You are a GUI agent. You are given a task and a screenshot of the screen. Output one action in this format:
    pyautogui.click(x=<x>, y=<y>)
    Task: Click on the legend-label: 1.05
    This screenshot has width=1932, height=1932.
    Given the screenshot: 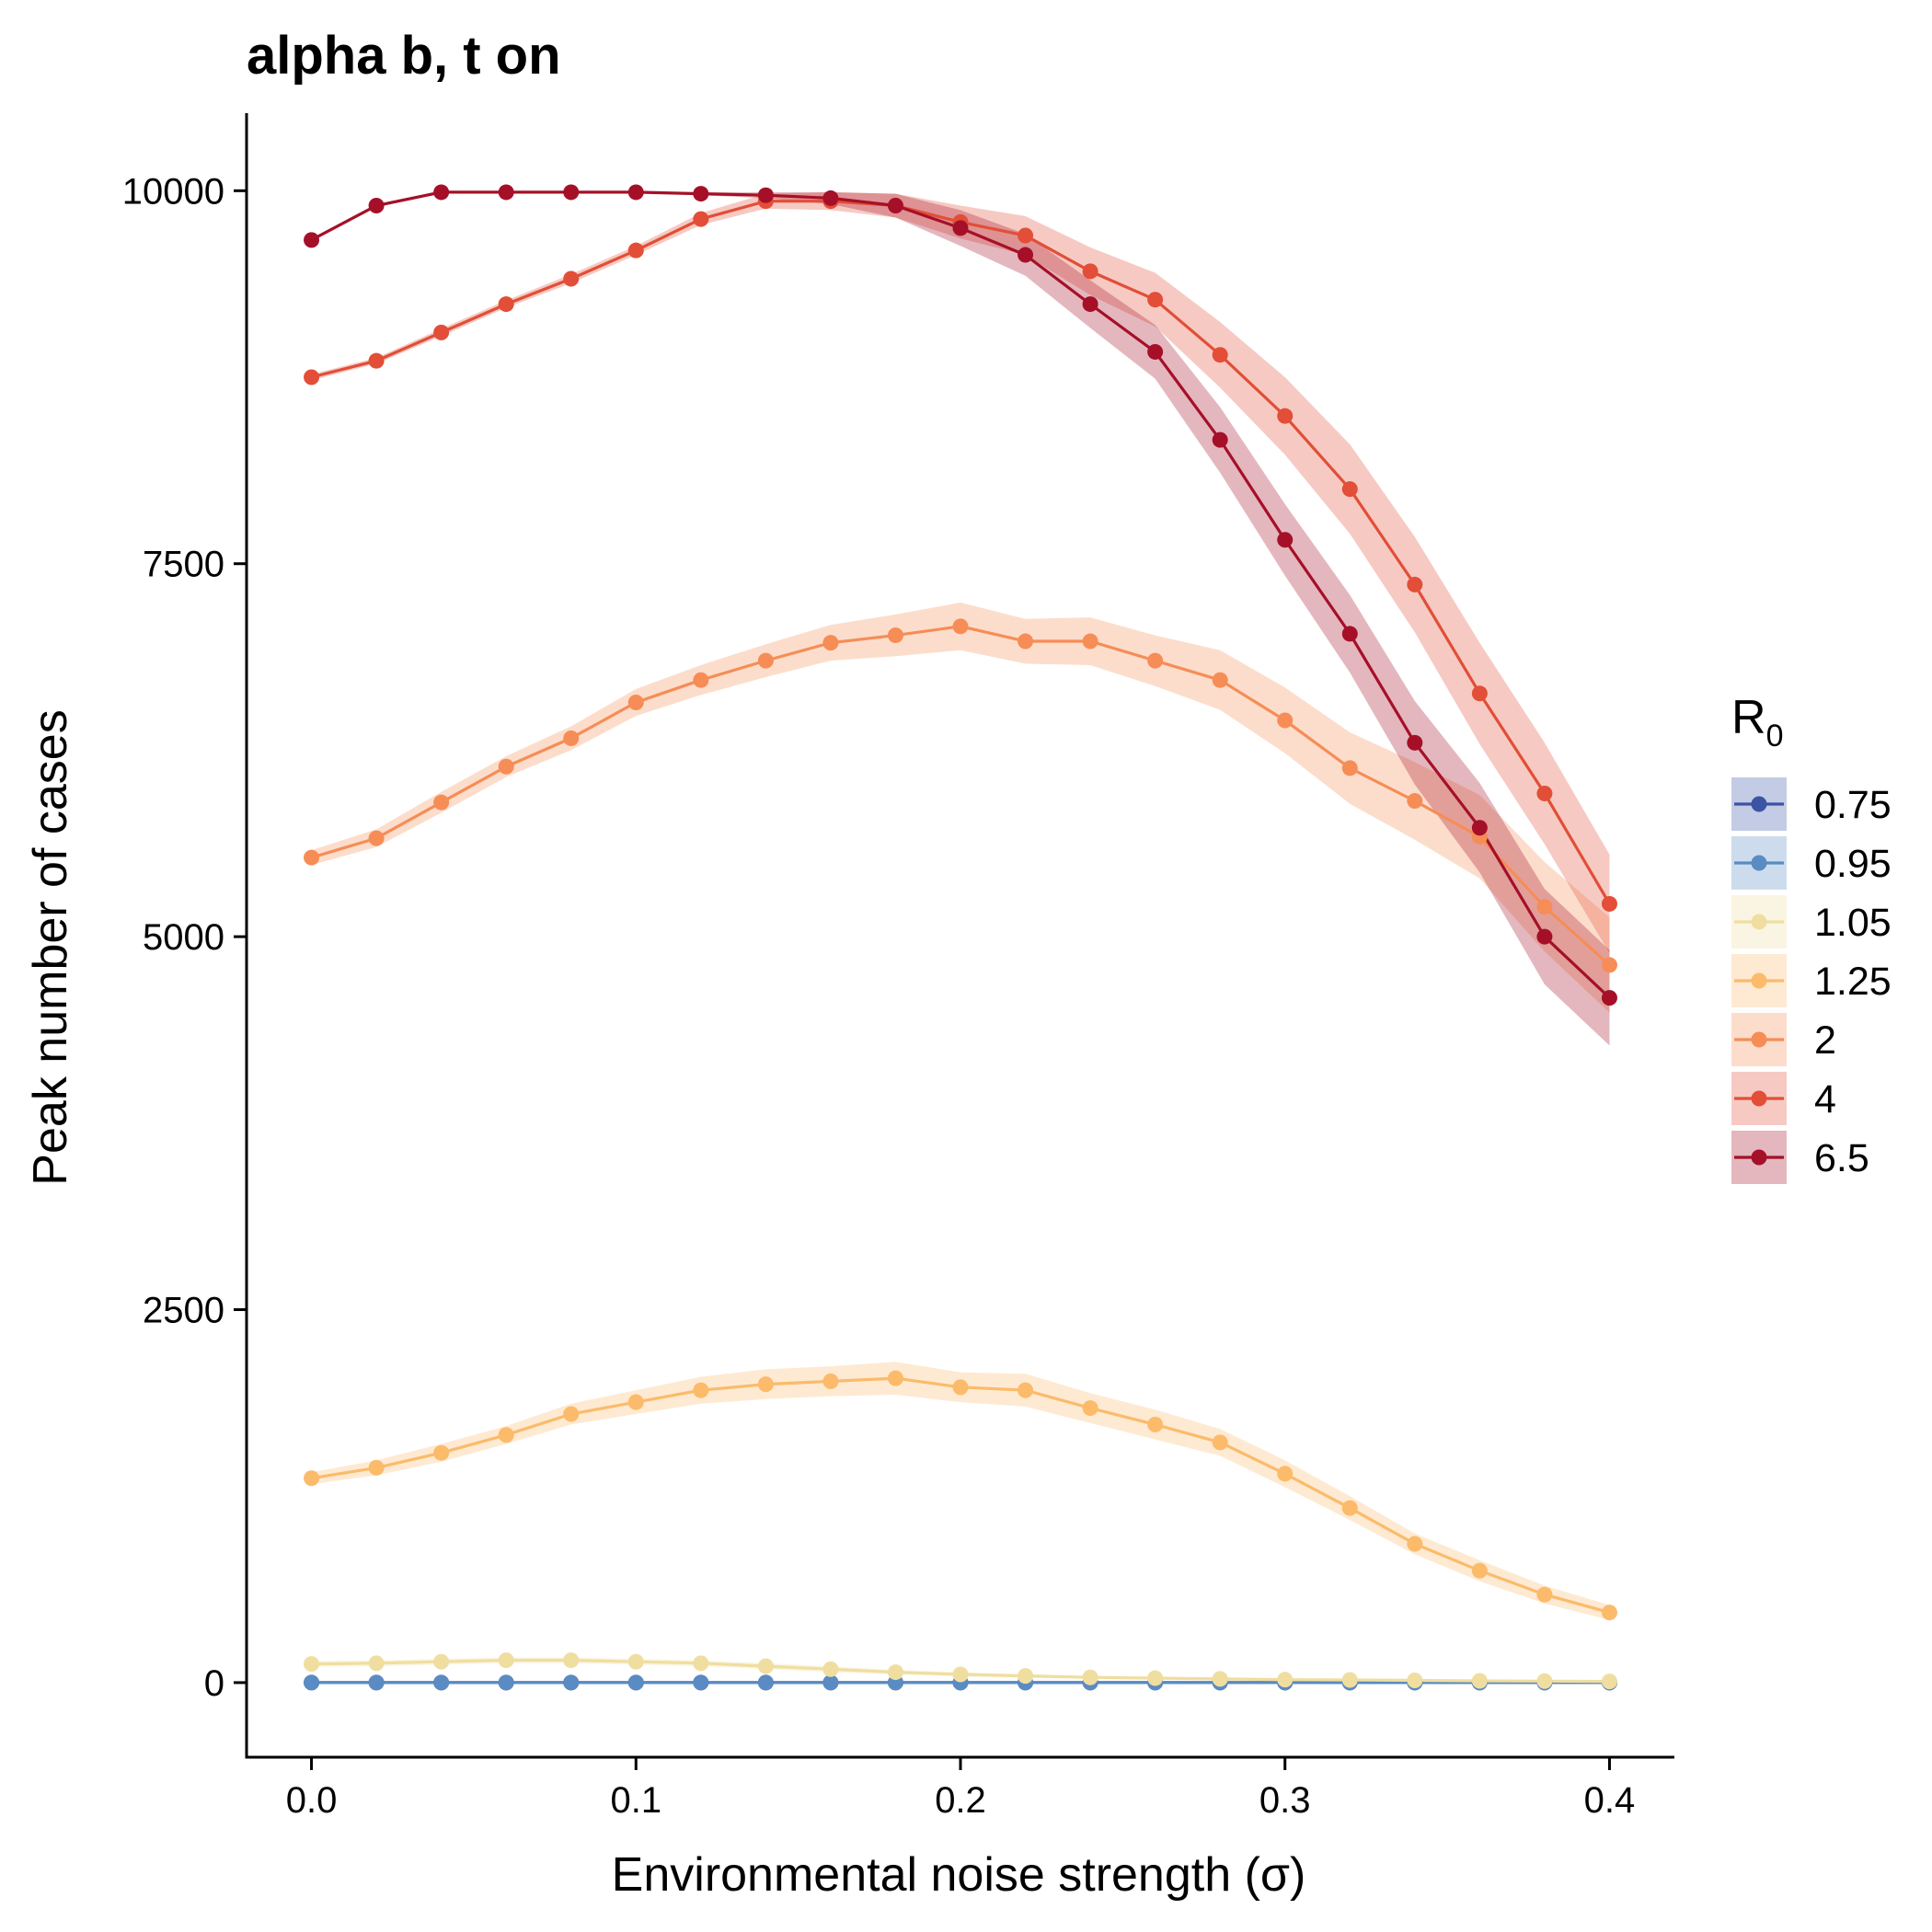 What is the action you would take?
    pyautogui.click(x=1853, y=923)
    